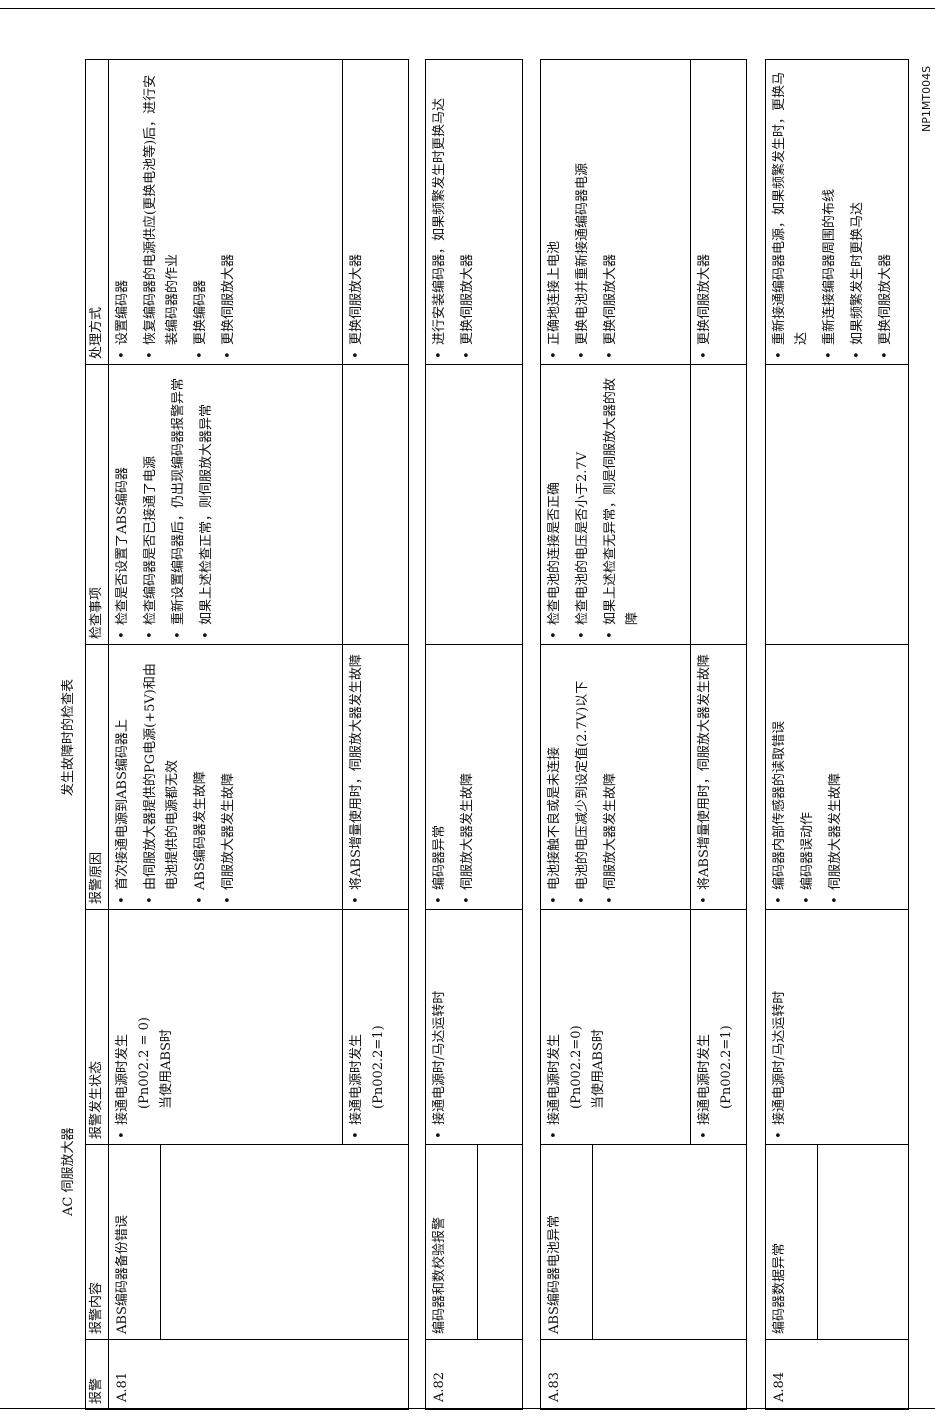  What do you see at coordinates (467, 1408) in the screenshot?
I see `bottom-rule` at bounding box center [467, 1408].